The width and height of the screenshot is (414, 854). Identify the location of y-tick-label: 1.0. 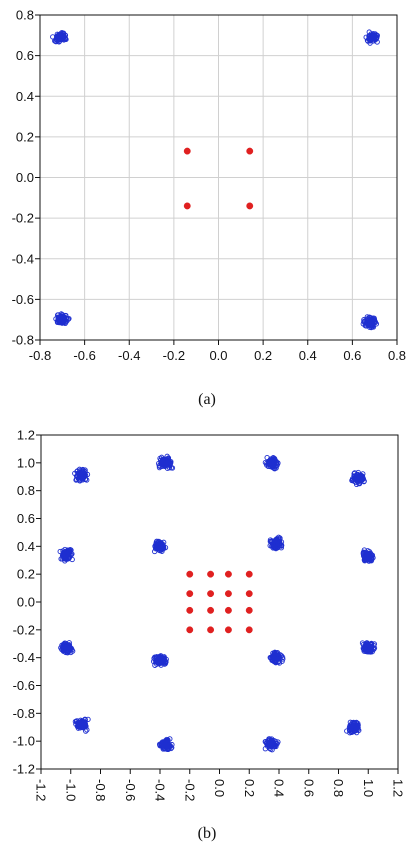
(26, 462).